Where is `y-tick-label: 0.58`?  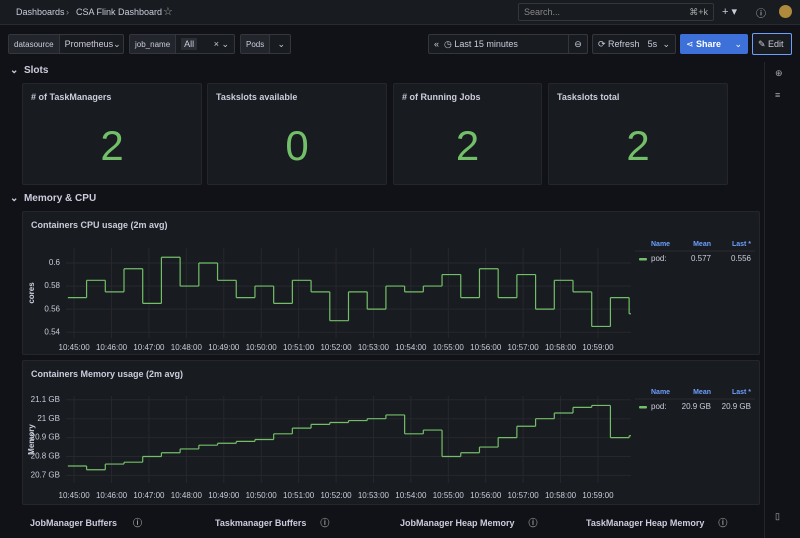 y-tick-label: 0.58 is located at coordinates (52, 285).